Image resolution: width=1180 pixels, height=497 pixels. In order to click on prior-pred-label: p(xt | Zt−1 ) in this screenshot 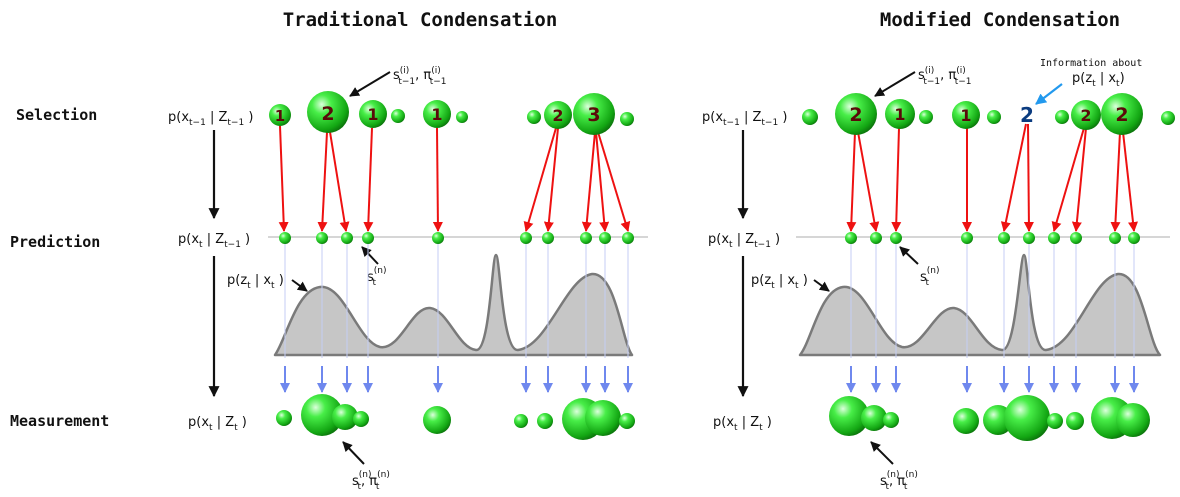, I will do `click(214, 241)`.